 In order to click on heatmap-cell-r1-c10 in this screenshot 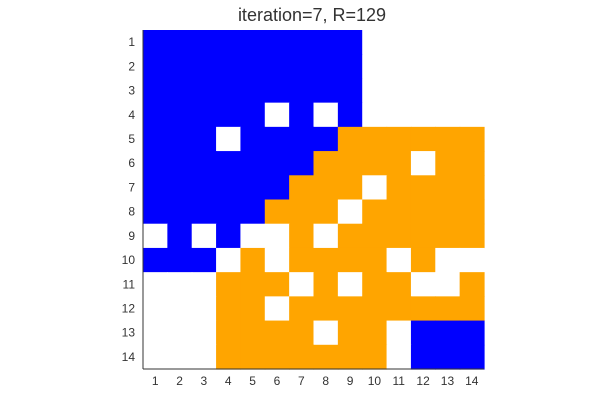, I will do `click(375, 42)`.